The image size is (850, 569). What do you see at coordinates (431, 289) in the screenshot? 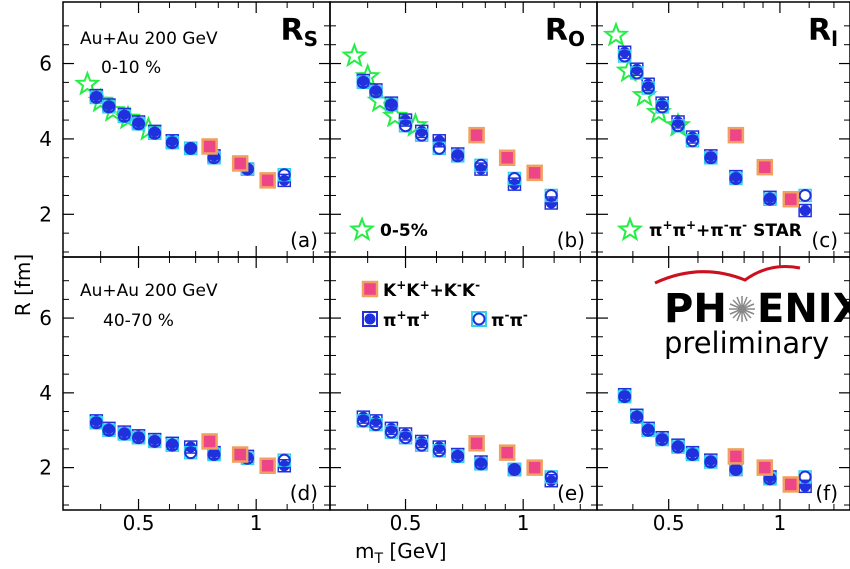
I see `legend-kaon-label: K+K++K-K-` at bounding box center [431, 289].